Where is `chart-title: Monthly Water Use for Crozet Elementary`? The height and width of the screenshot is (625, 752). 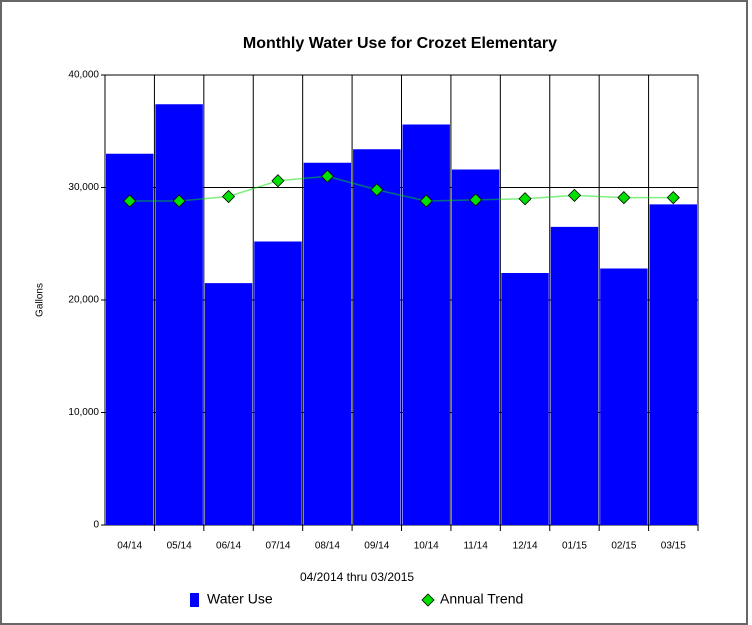
chart-title: Monthly Water Use for Crozet Elementary is located at coordinates (400, 43).